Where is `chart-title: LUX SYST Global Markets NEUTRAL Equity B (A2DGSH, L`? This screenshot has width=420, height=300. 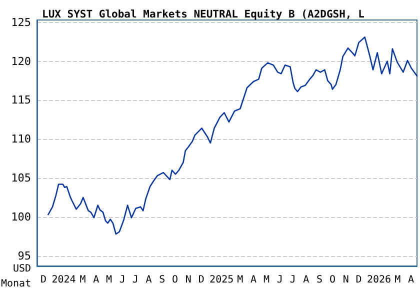 chart-title: LUX SYST Global Markets NEUTRAL Equity B (A2DGSH, L is located at coordinates (203, 14).